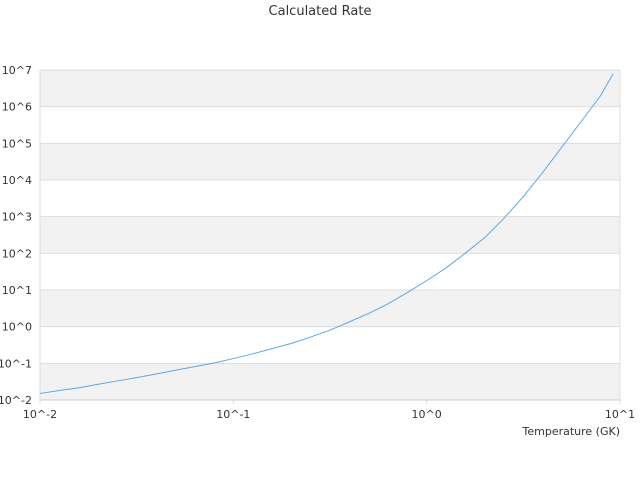 The width and height of the screenshot is (640, 480). What do you see at coordinates (620, 414) in the screenshot?
I see `x-tick-label: 10^1` at bounding box center [620, 414].